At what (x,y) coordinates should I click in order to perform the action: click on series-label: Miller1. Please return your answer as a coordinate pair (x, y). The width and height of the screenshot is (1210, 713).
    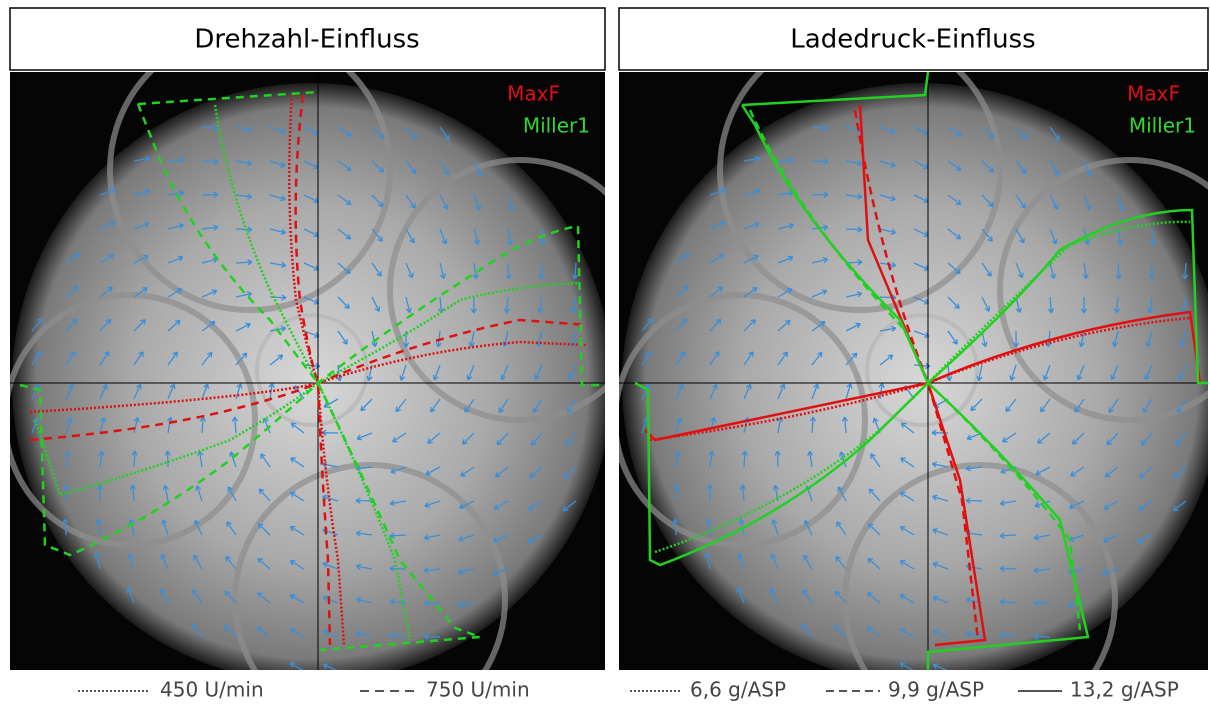
    Looking at the image, I should click on (1162, 126).